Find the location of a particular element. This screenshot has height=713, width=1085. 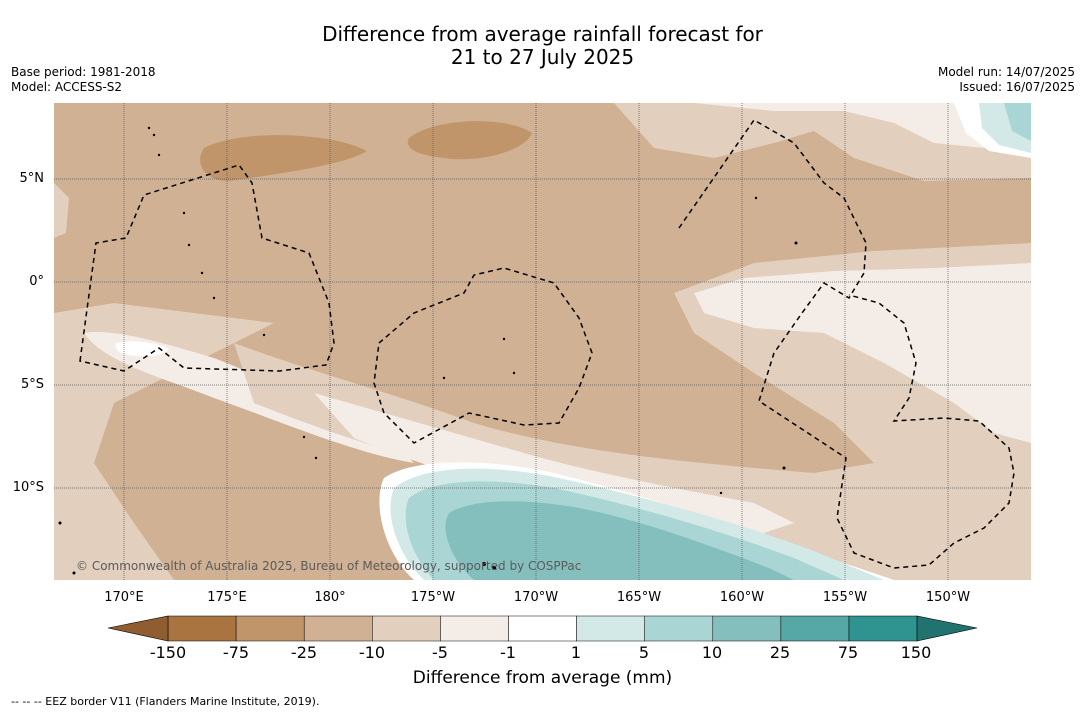

colorbar-tick-label: -75 is located at coordinates (236, 652).